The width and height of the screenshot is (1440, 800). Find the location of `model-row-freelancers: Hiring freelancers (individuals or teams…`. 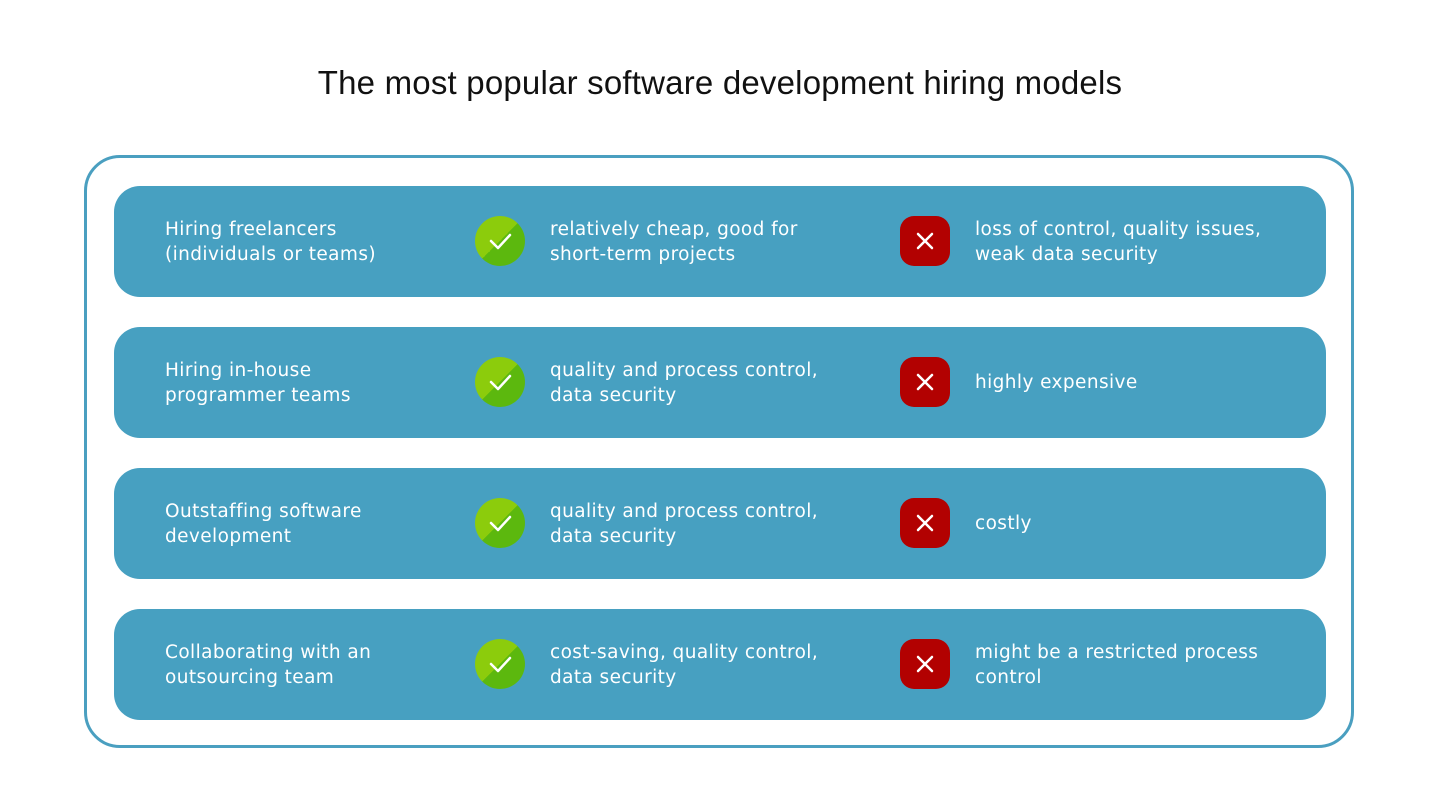

model-row-freelancers: Hiring freelancers (individuals or teams… is located at coordinates (720, 241).